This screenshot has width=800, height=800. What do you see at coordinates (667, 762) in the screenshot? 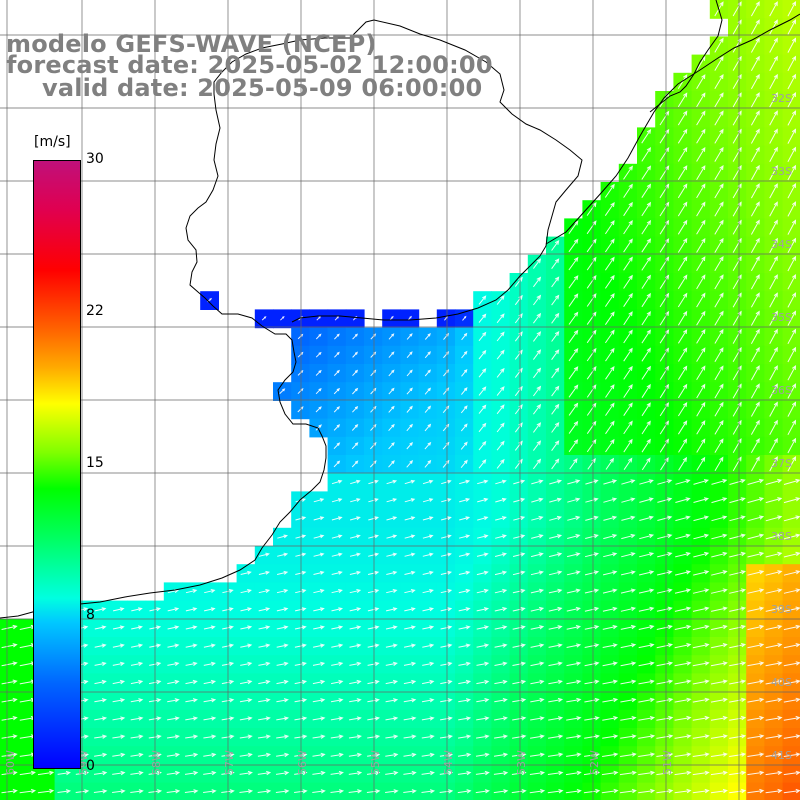
I see `longitude-label: 51W` at bounding box center [667, 762].